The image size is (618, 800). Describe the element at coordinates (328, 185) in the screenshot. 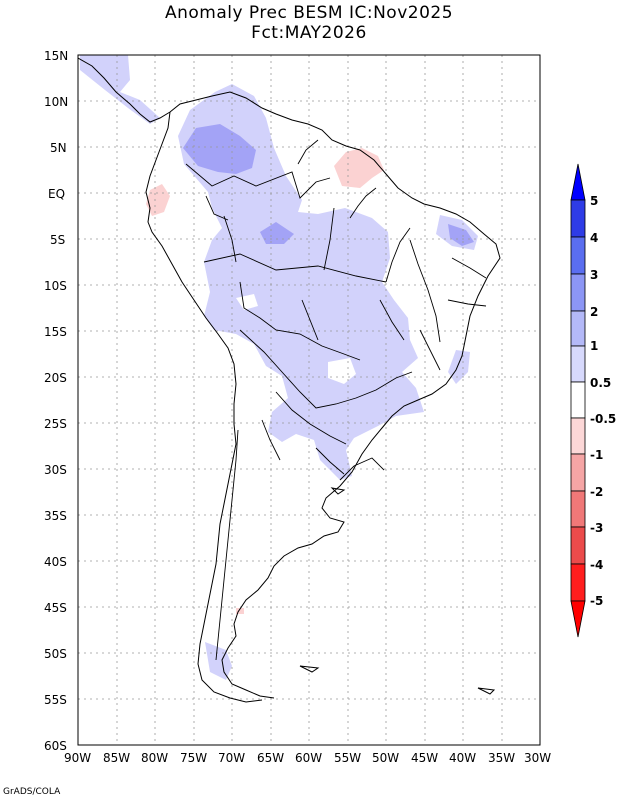

I see `positive-anomaly-medium` at that location.